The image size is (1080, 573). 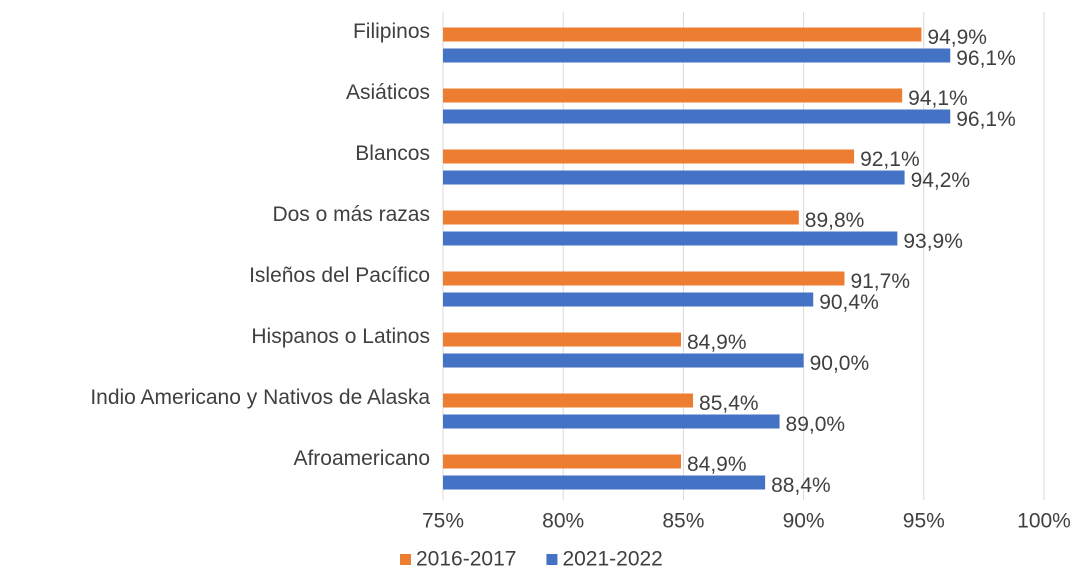 I want to click on data-label: 93,9%, so click(x=933, y=241).